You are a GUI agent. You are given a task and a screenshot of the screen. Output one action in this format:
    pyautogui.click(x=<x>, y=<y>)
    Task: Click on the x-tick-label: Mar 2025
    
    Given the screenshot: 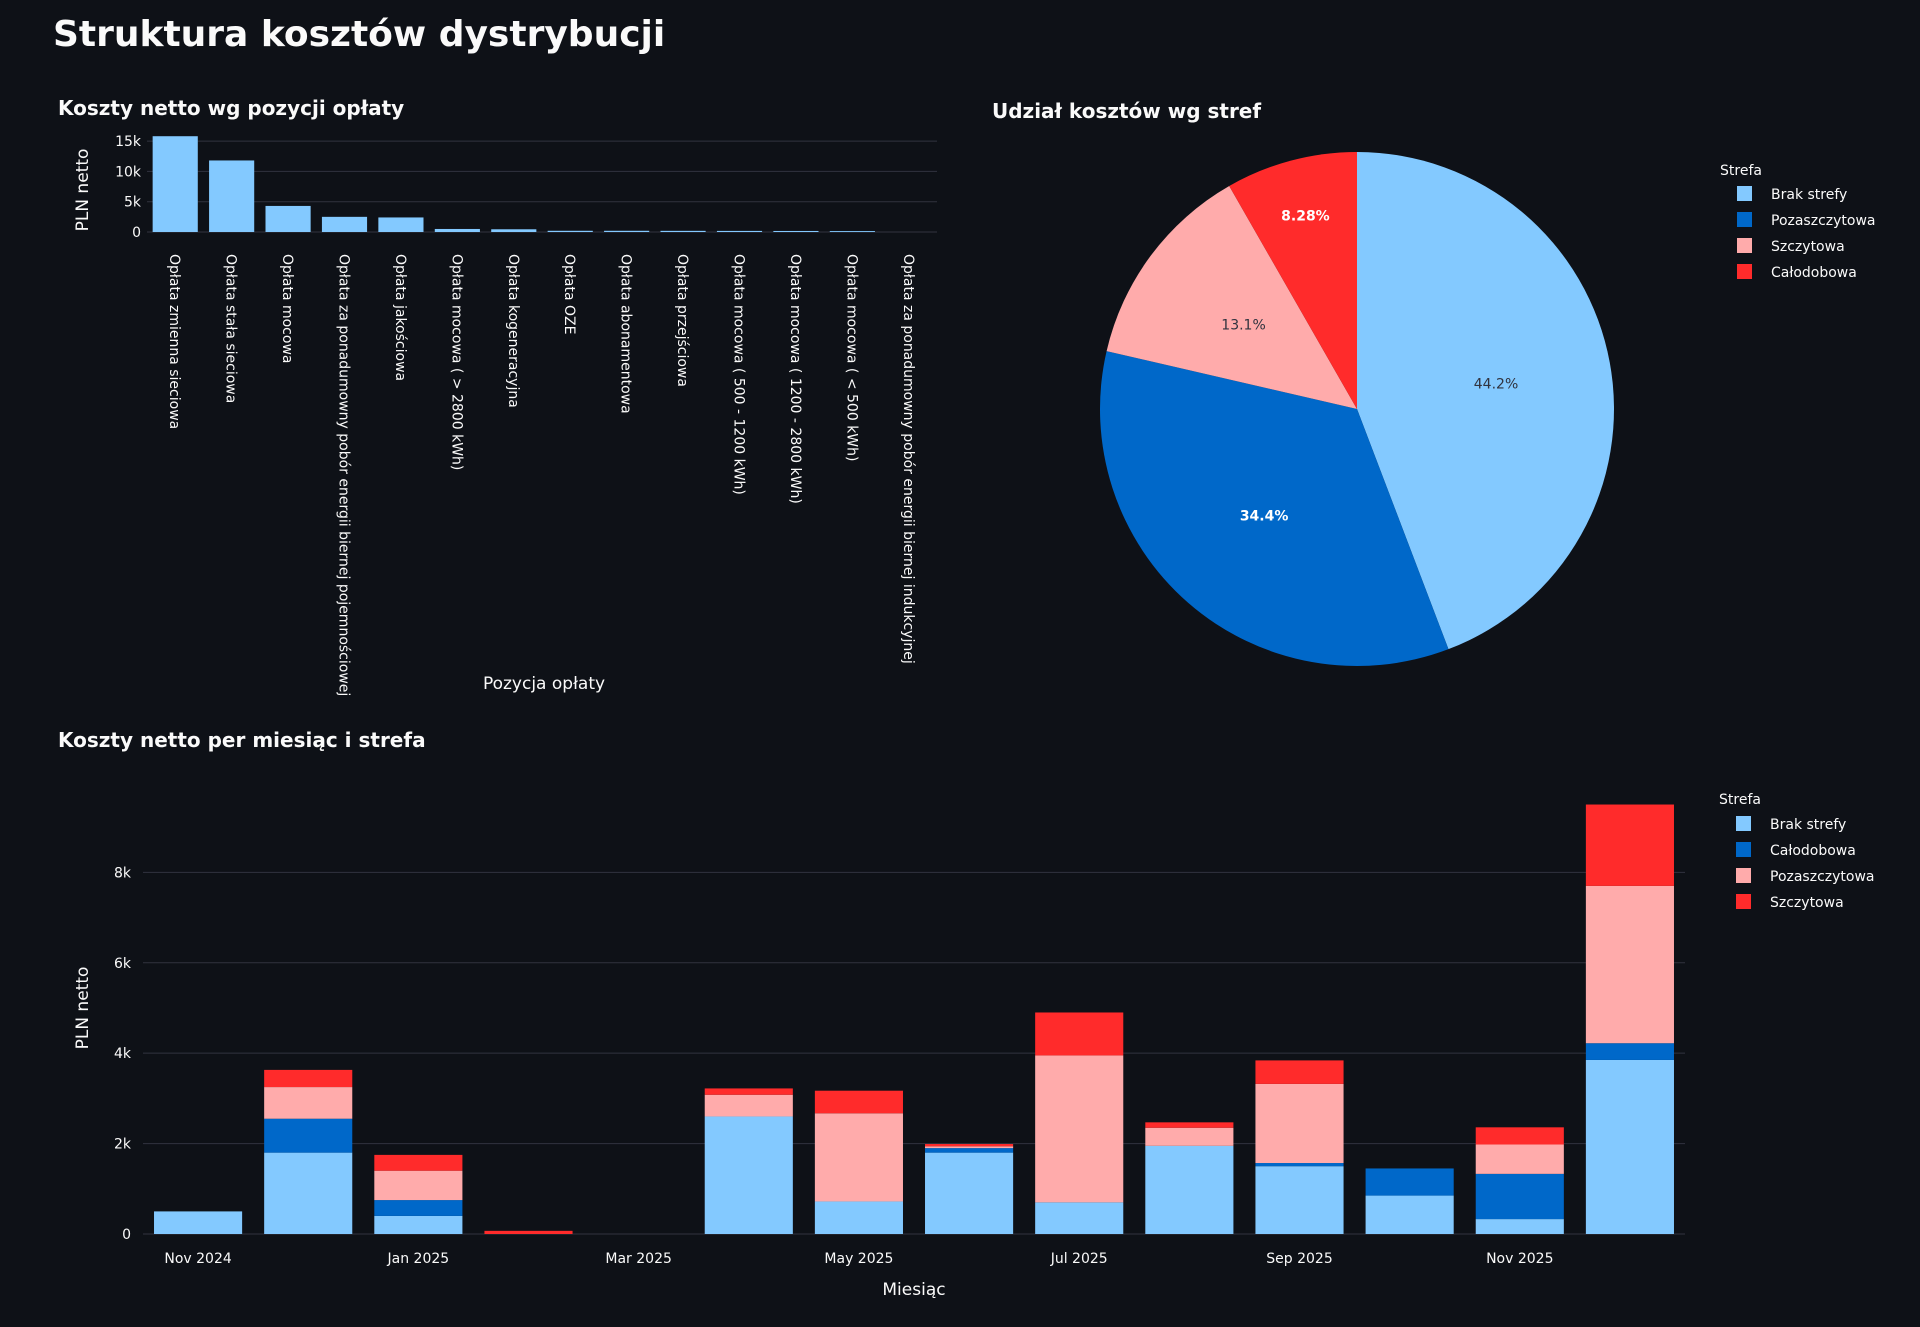 What is the action you would take?
    pyautogui.click(x=638, y=1259)
    